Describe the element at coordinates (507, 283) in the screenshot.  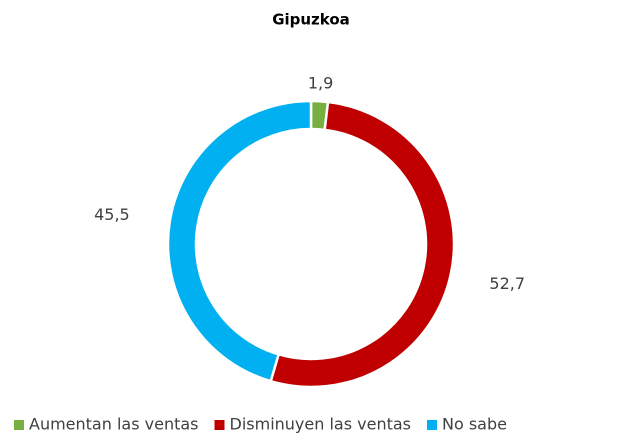
I see `data-label: 52,7` at that location.